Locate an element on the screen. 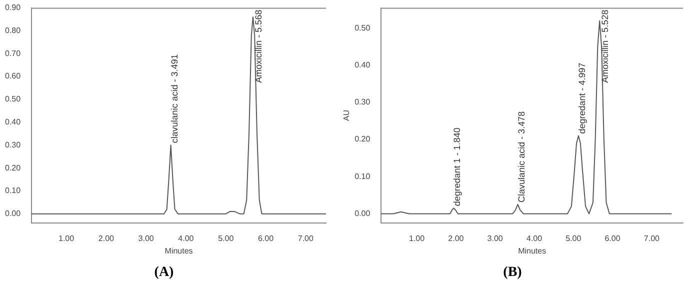 The image size is (697, 285). annotation: Amoxicillin - 5.568 is located at coordinates (258, 46).